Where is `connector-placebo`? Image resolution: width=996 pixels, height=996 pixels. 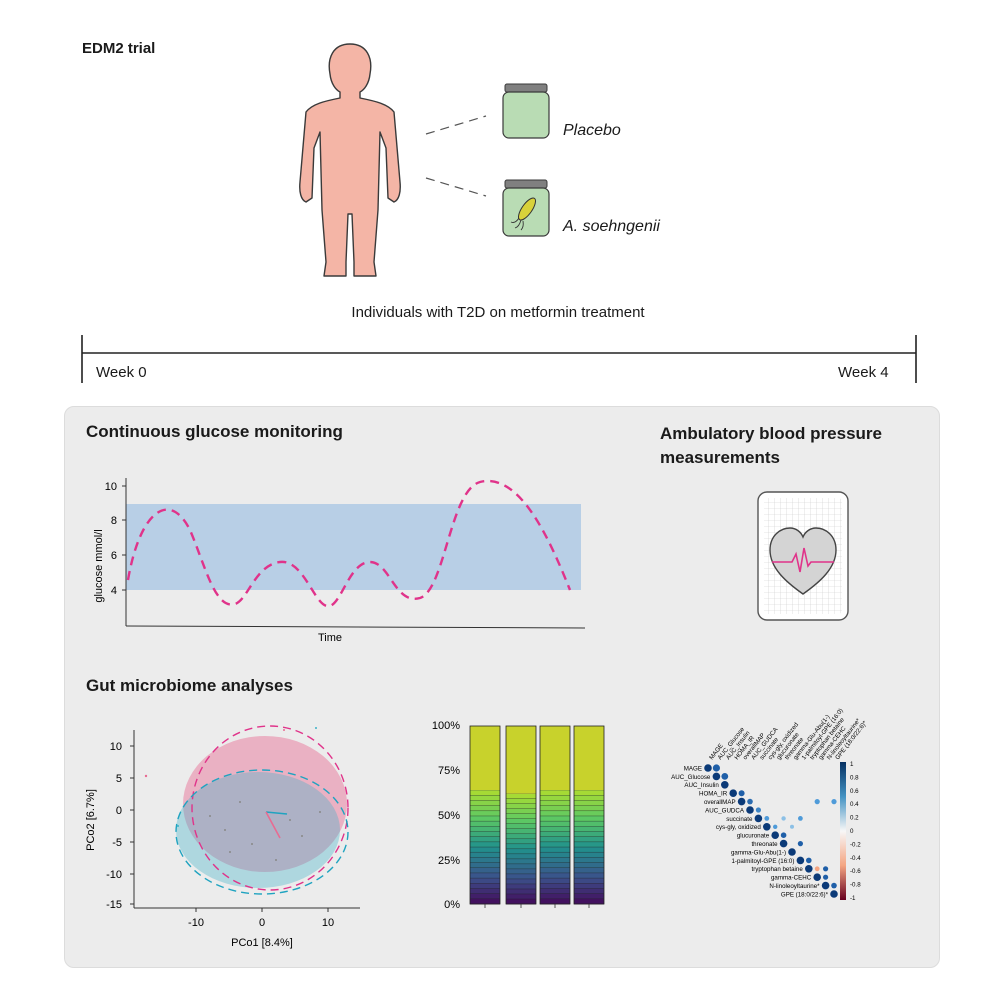
connector-placebo is located at coordinates (456, 125).